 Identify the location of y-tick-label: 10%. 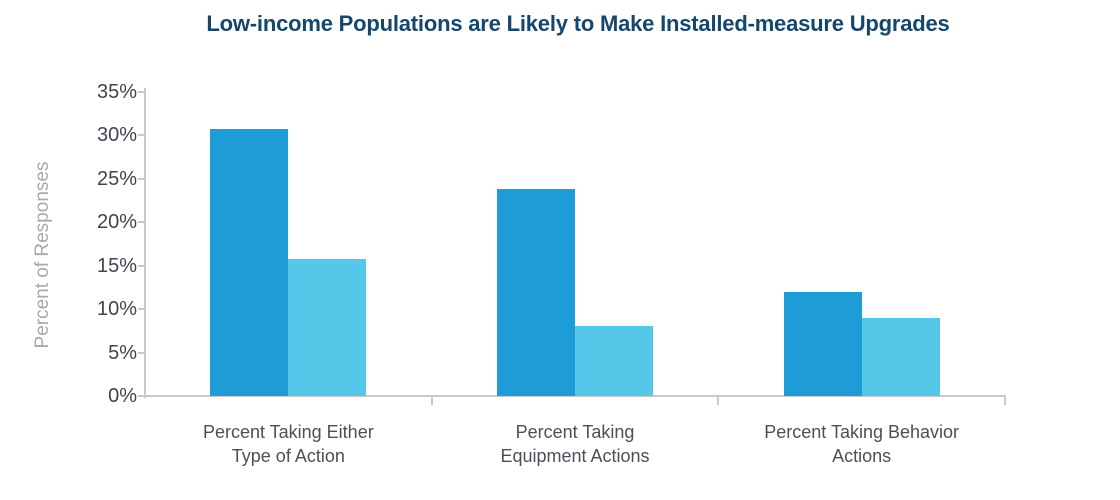
(116, 309).